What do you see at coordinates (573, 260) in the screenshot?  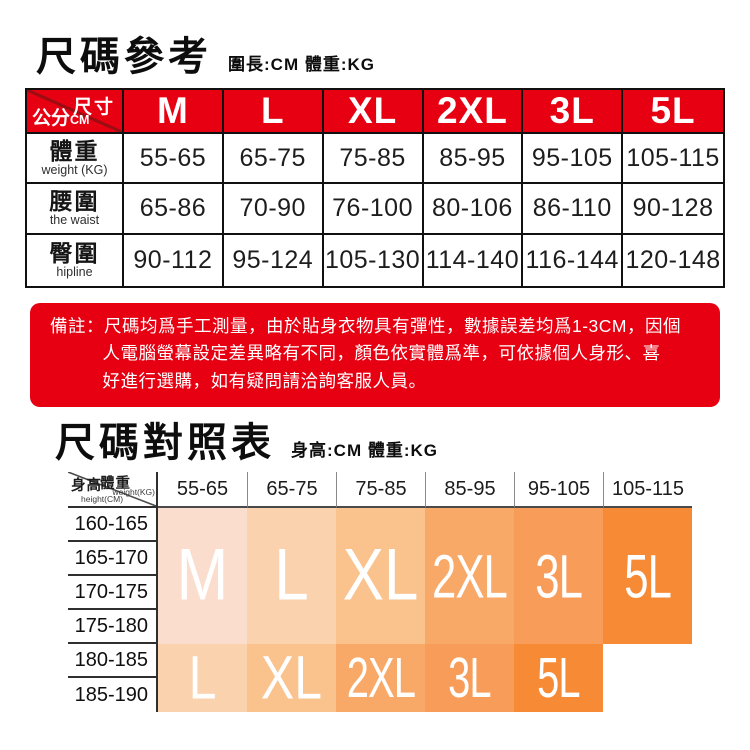 I see `hip-value-cell: 116-144` at bounding box center [573, 260].